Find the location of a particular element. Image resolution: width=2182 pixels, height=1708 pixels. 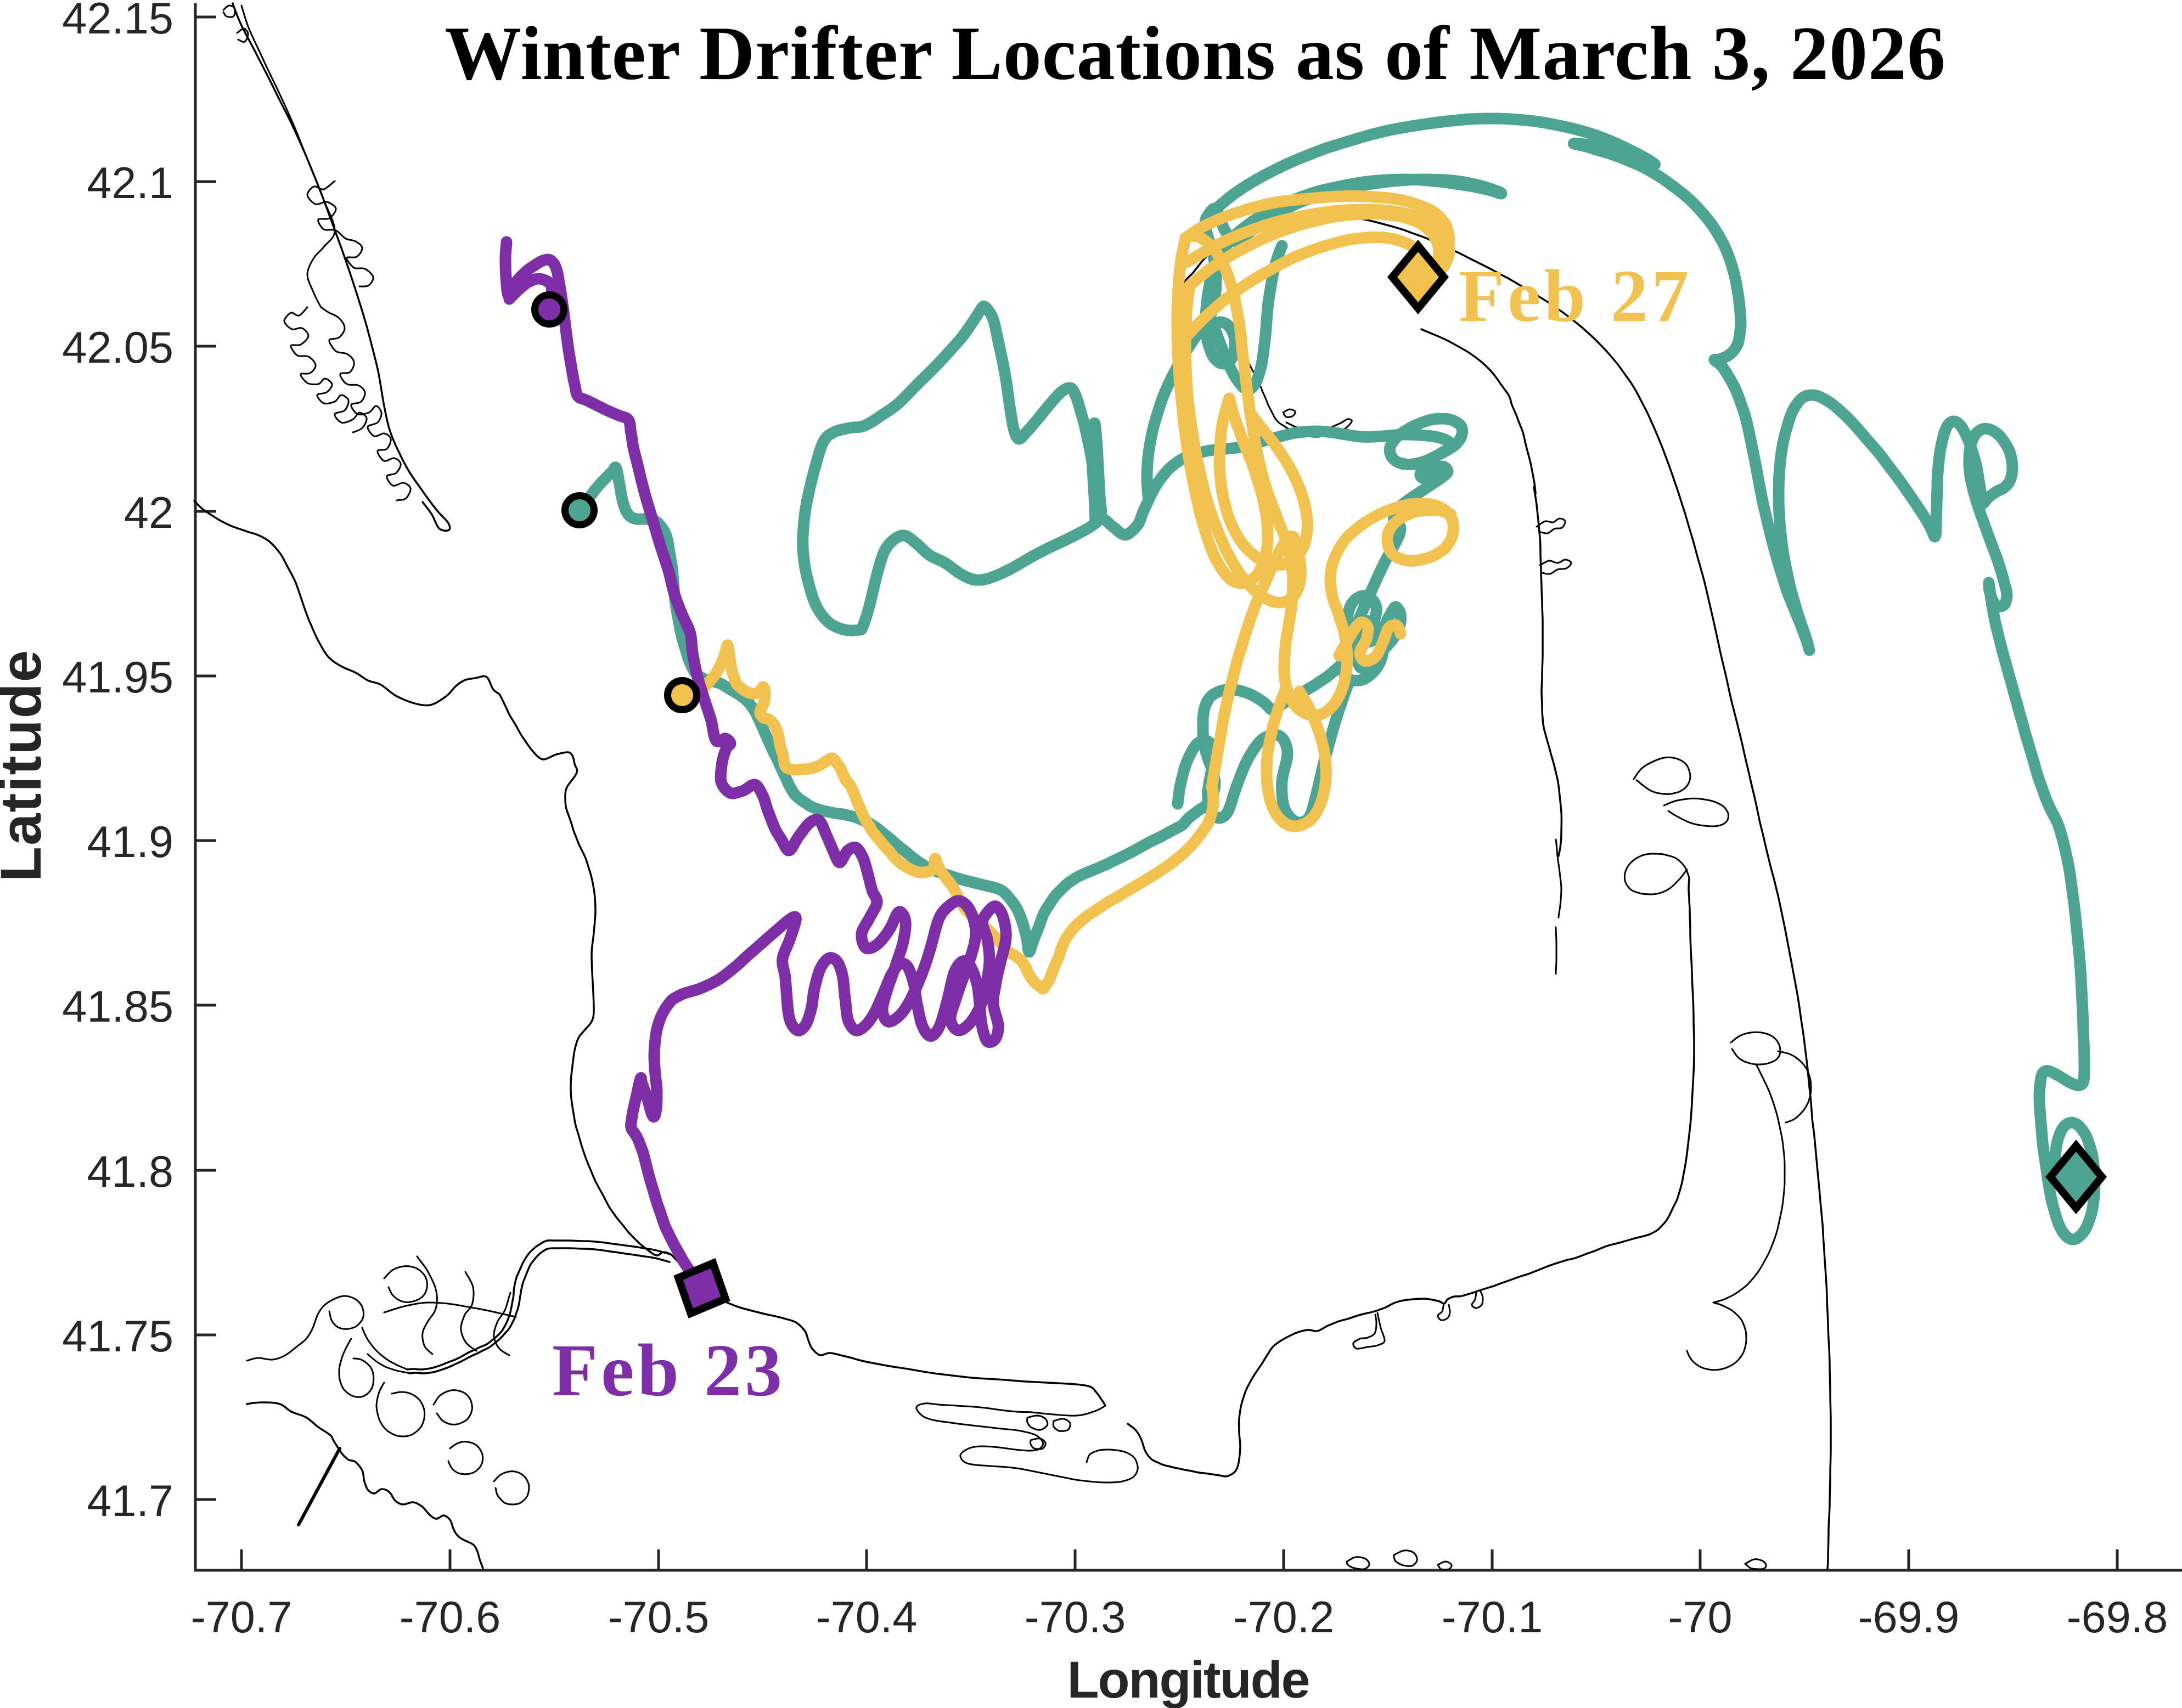

svg-text: -69.8 is located at coordinates (2117, 1617).